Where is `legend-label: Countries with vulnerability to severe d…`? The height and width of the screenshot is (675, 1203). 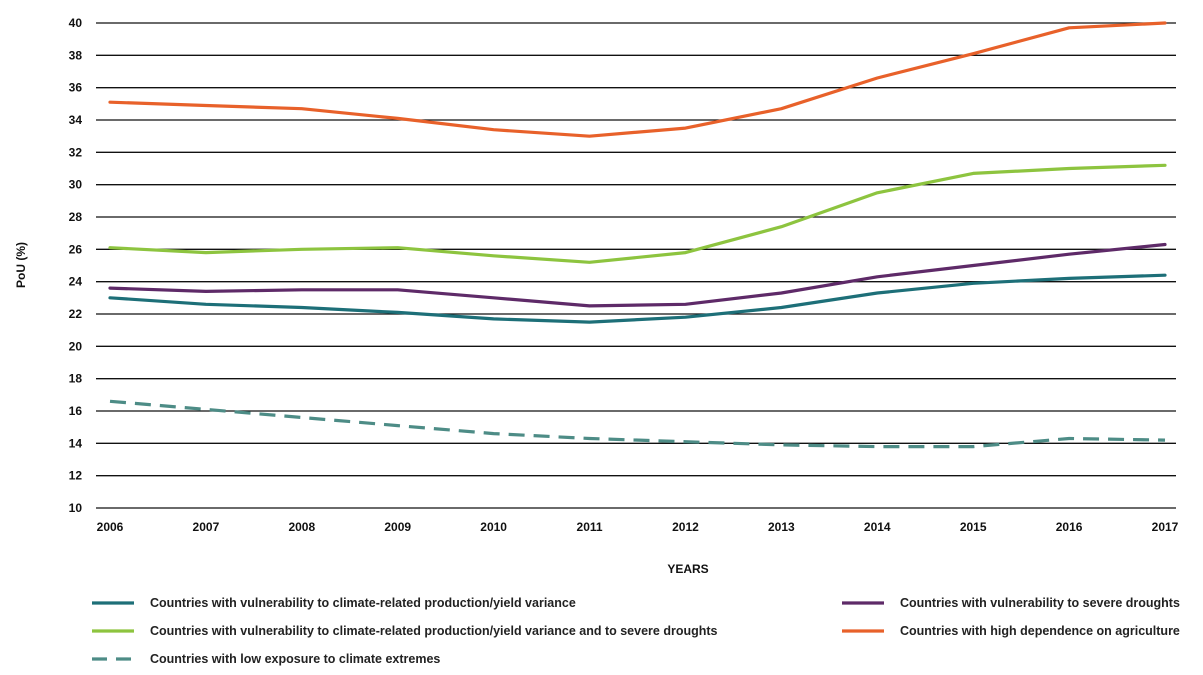
legend-label: Countries with vulnerability to severe d… is located at coordinates (1040, 603).